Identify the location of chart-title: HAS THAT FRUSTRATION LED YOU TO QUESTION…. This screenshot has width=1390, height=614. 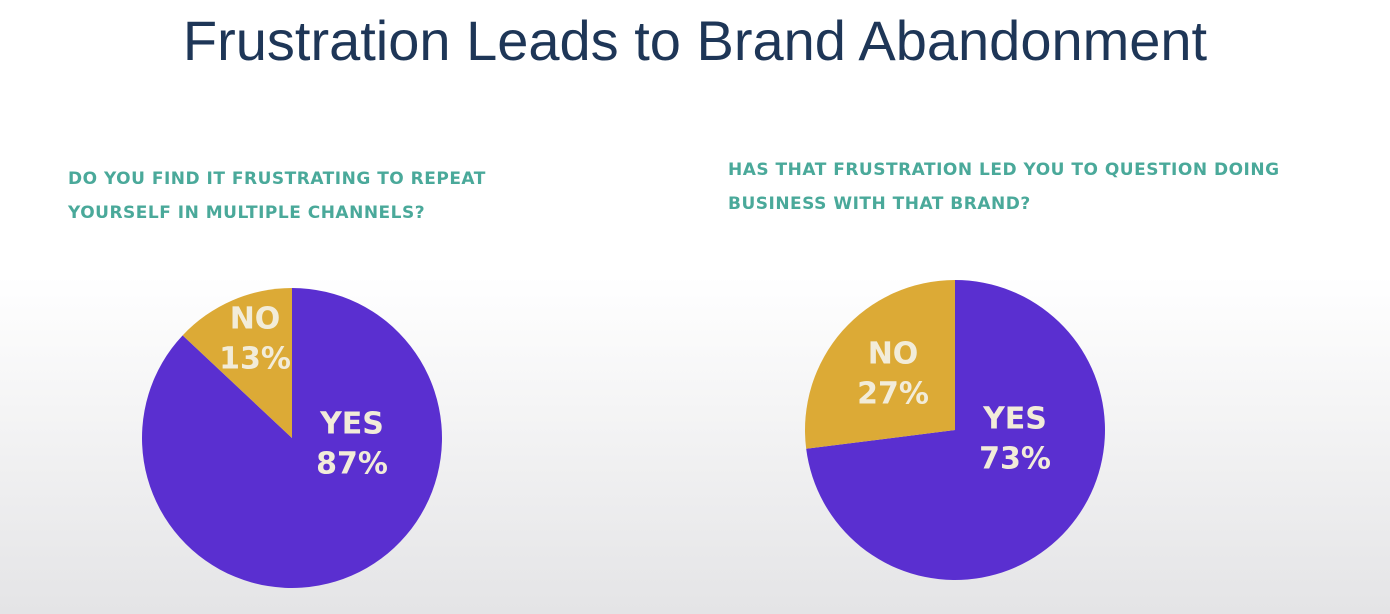
(1004, 187).